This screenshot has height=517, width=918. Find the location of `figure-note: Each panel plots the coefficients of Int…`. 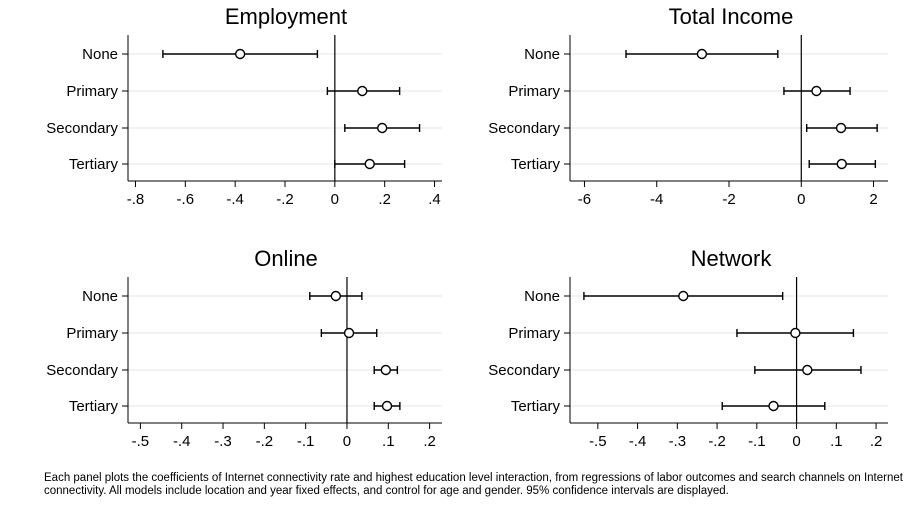

figure-note: Each panel plots the coefficients of Int… is located at coordinates (473, 484).